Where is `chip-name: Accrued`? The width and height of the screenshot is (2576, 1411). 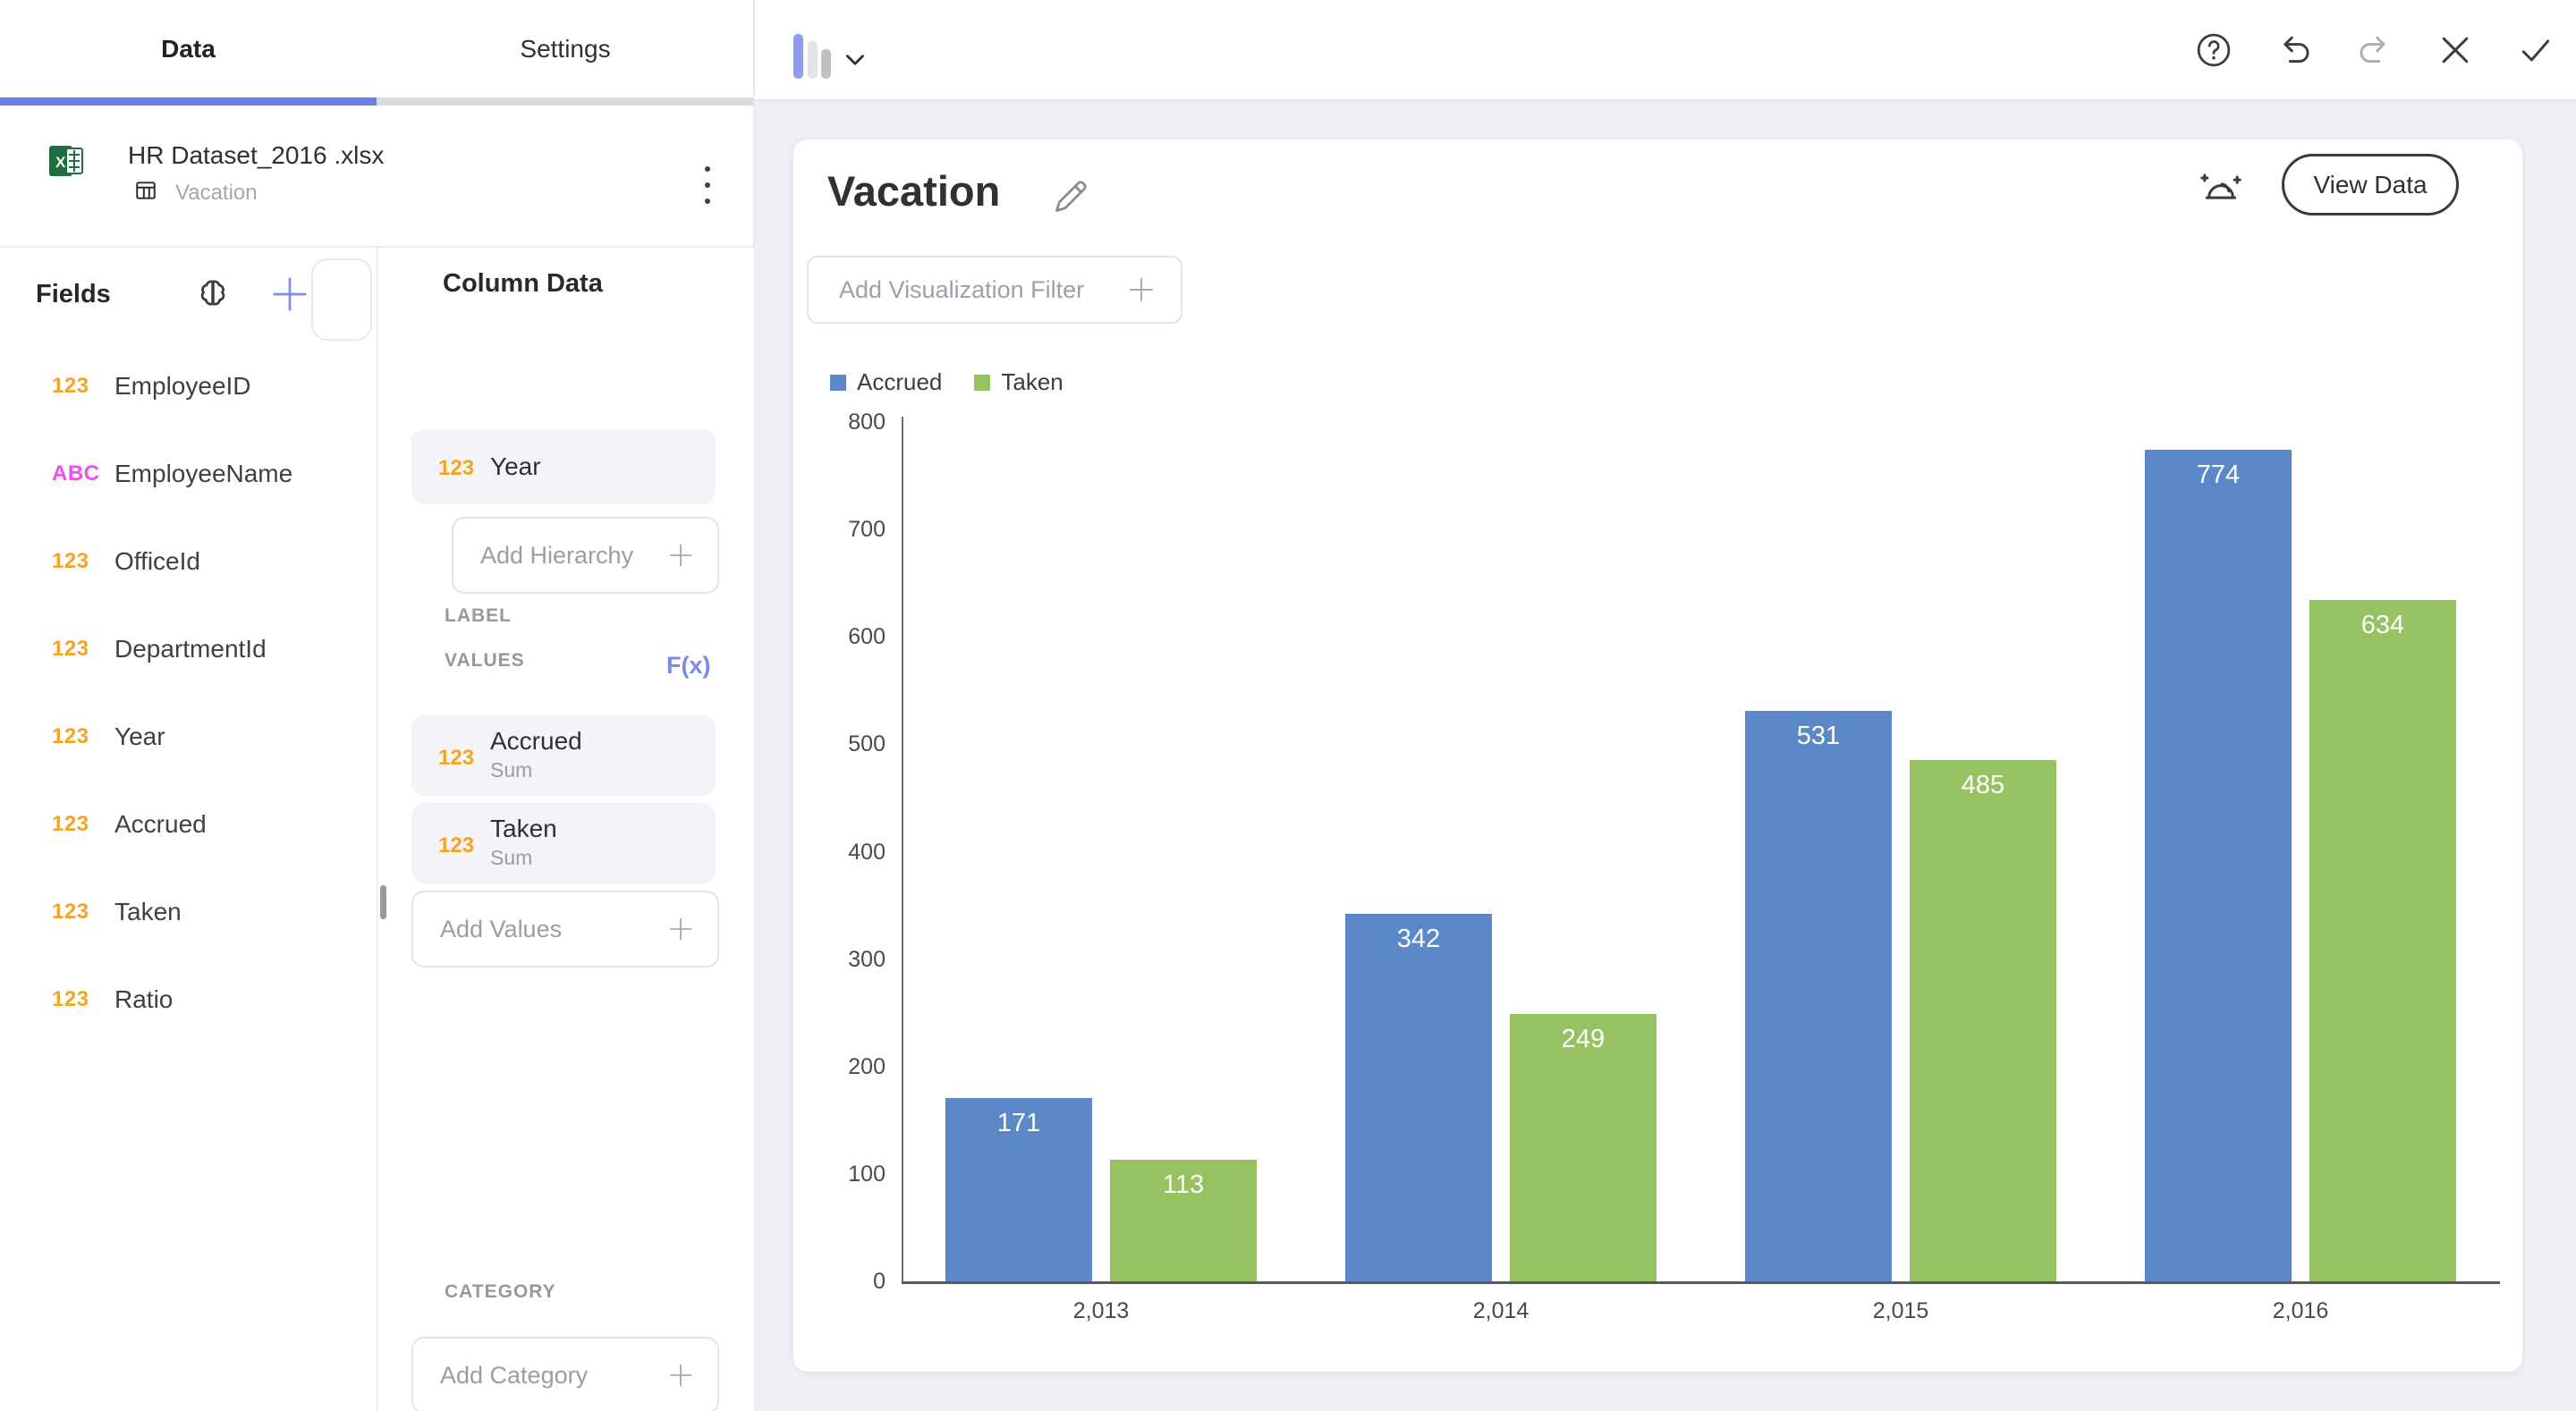
chip-name: Accrued is located at coordinates (536, 741).